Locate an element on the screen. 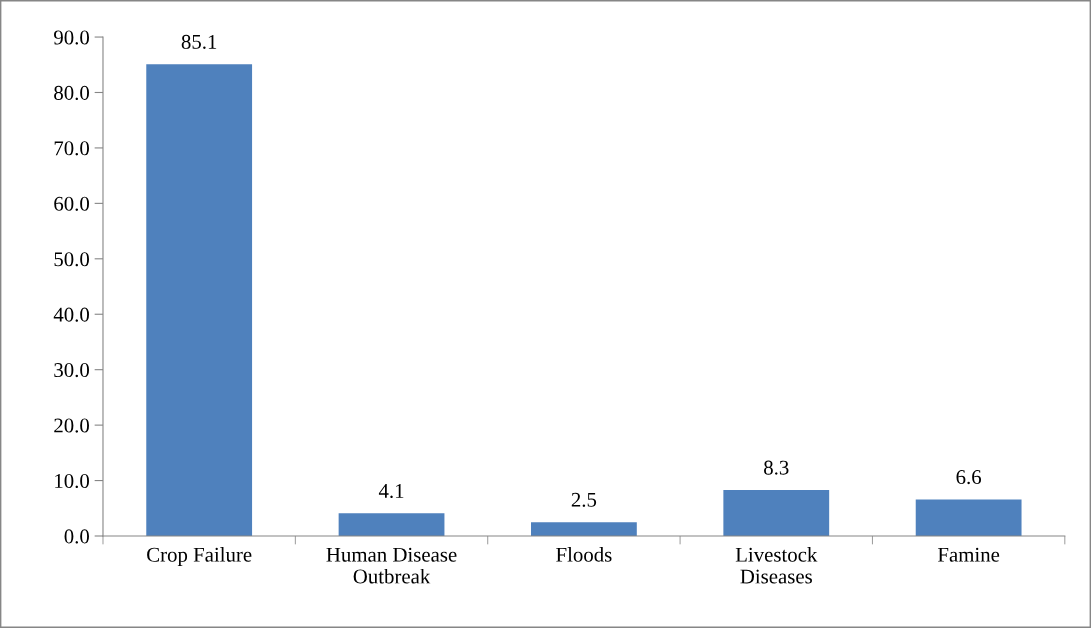 Image resolution: width=1091 pixels, height=628 pixels. x-tick-label: Human Disease Outbreak is located at coordinates (391, 565).